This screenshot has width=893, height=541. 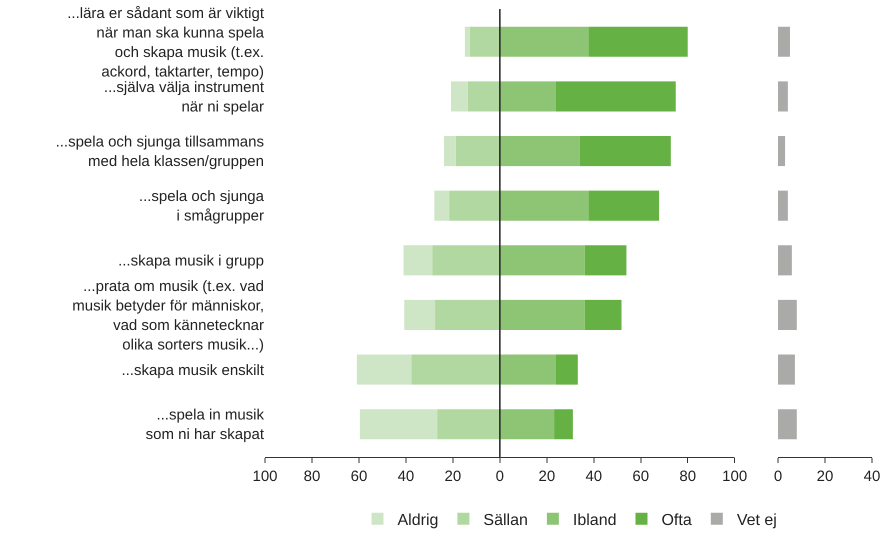 I want to click on y-tick-label: ...lära er sådant som är viktigt när man ska kunna spela och skapa musik (t.ex. ackord, taktarter, tempo), so click(x=166, y=42).